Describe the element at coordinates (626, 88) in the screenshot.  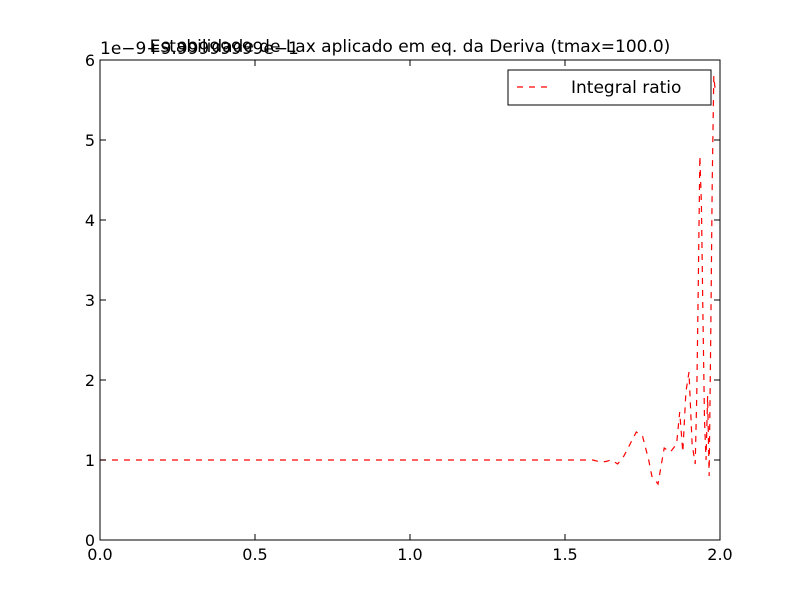
I see `legend-label: Integral ratio` at that location.